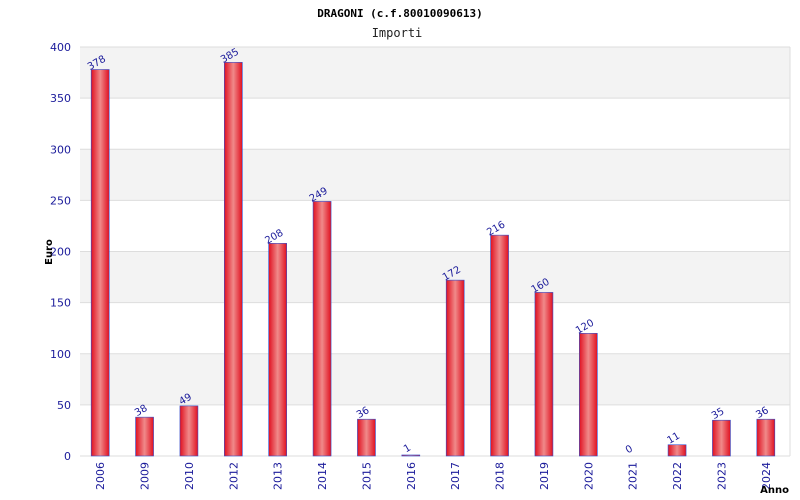  Describe the element at coordinates (141, 411) in the screenshot. I see `bar-value-label: 38` at that location.